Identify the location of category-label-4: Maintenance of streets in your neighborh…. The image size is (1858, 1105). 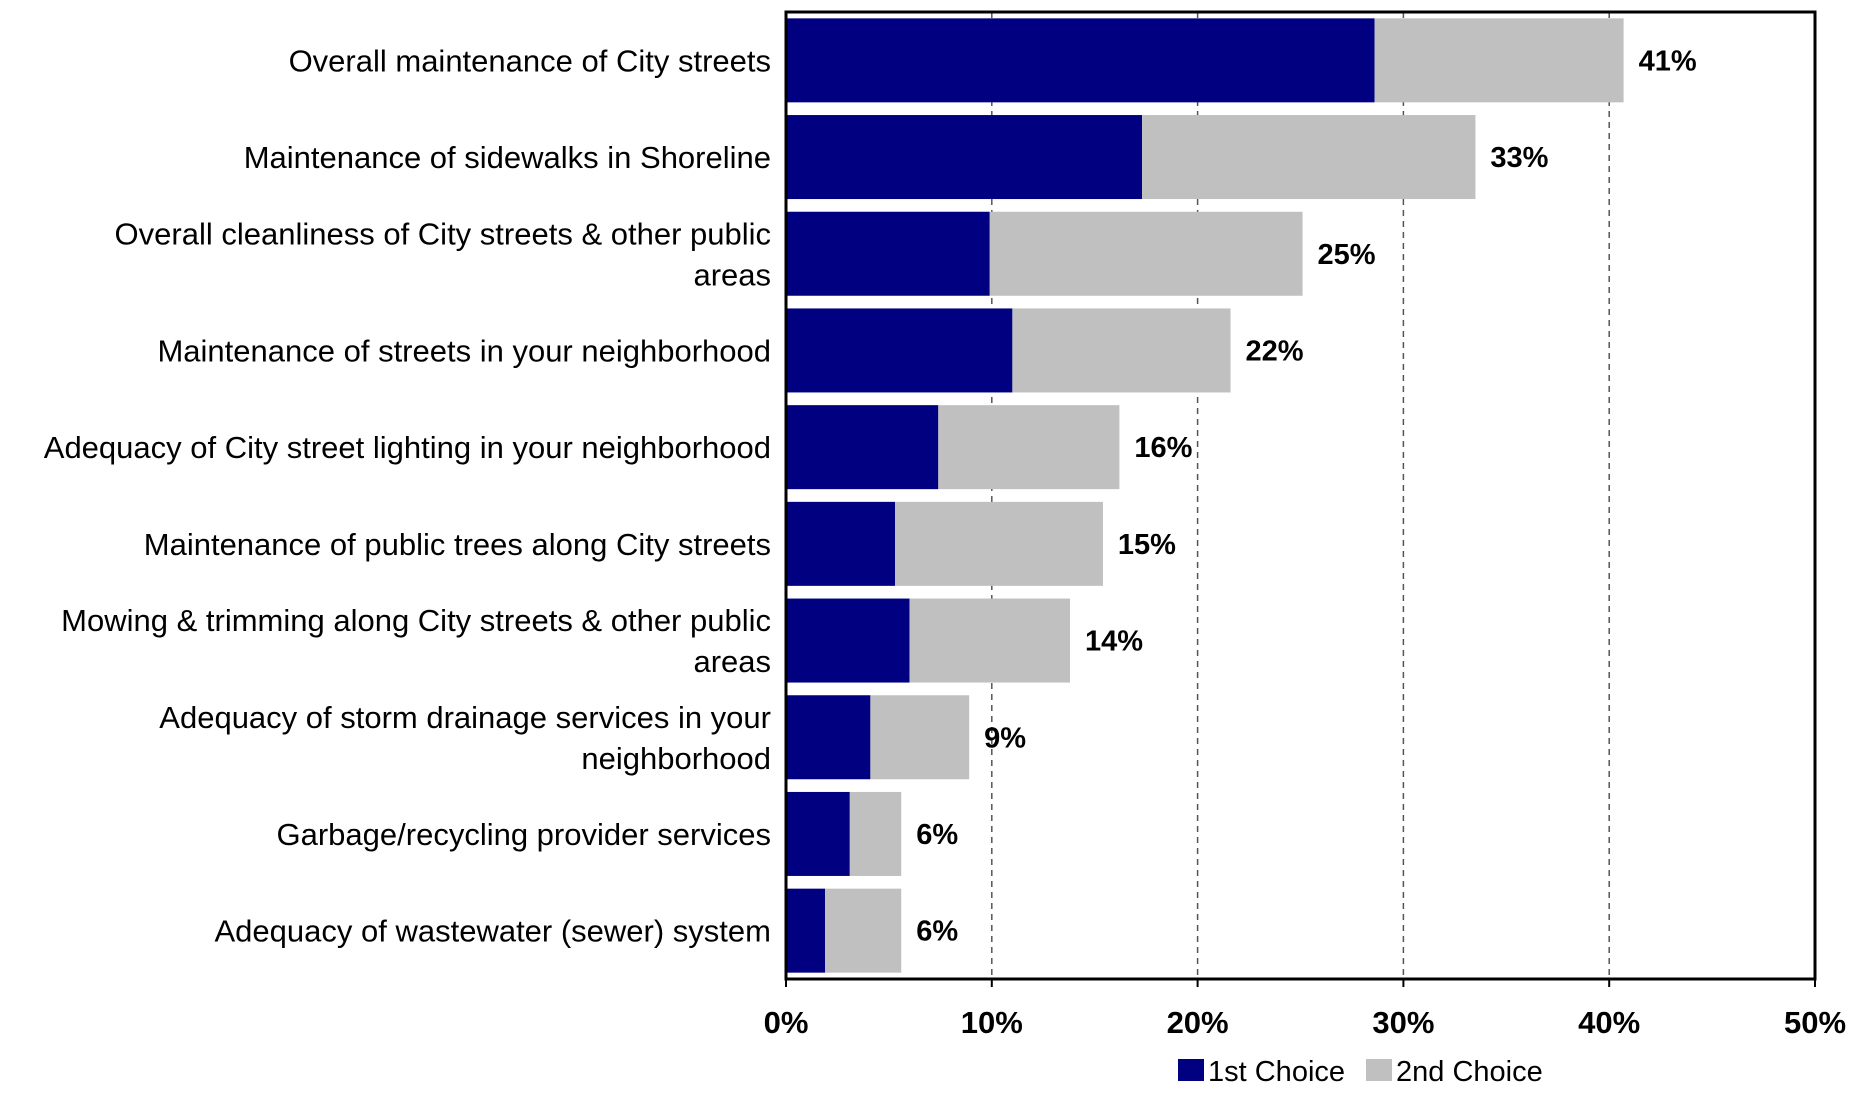
(464, 350).